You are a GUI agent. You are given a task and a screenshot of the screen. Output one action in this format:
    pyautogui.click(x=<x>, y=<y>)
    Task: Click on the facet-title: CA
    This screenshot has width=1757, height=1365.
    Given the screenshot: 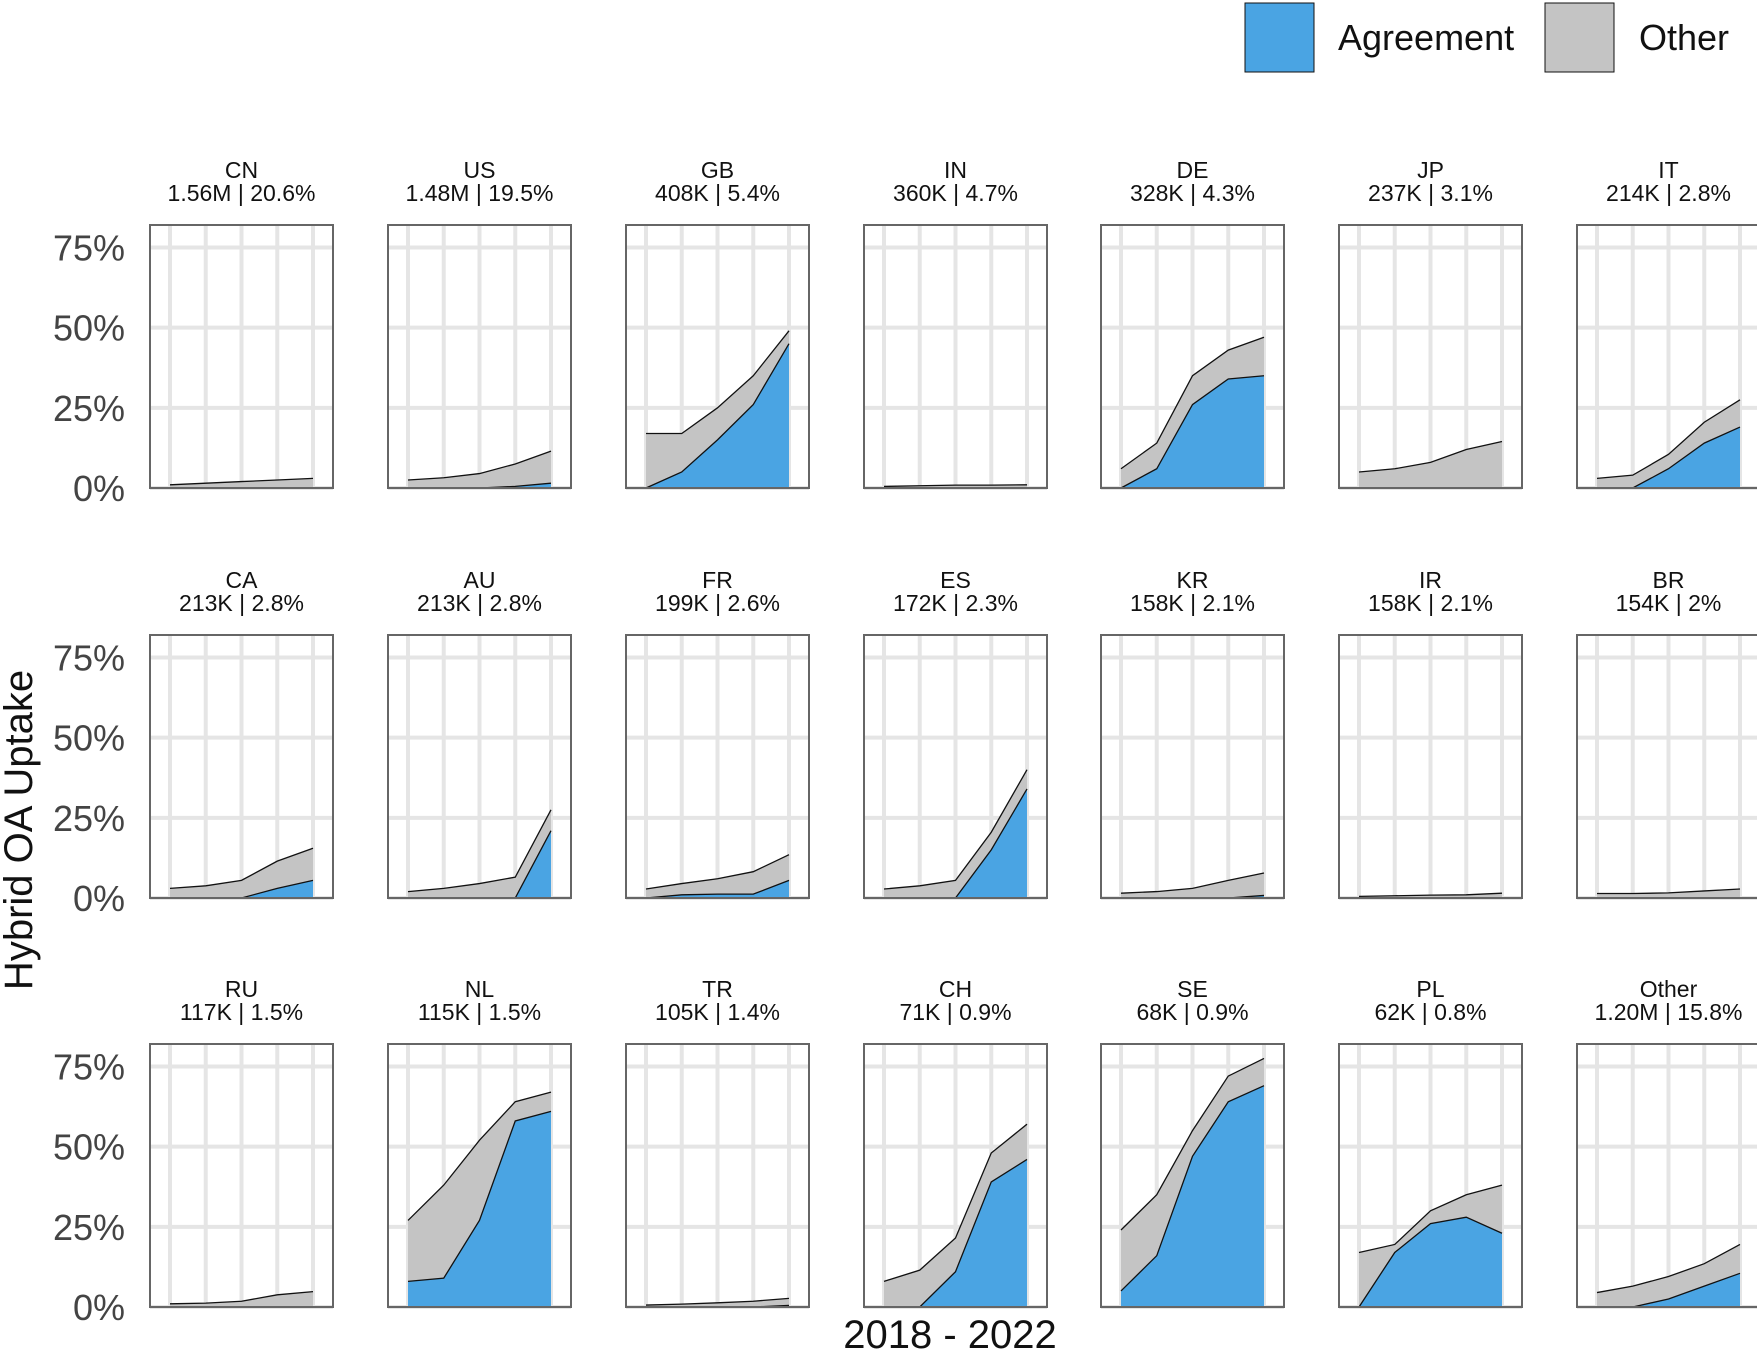 What is the action you would take?
    pyautogui.click(x=242, y=580)
    